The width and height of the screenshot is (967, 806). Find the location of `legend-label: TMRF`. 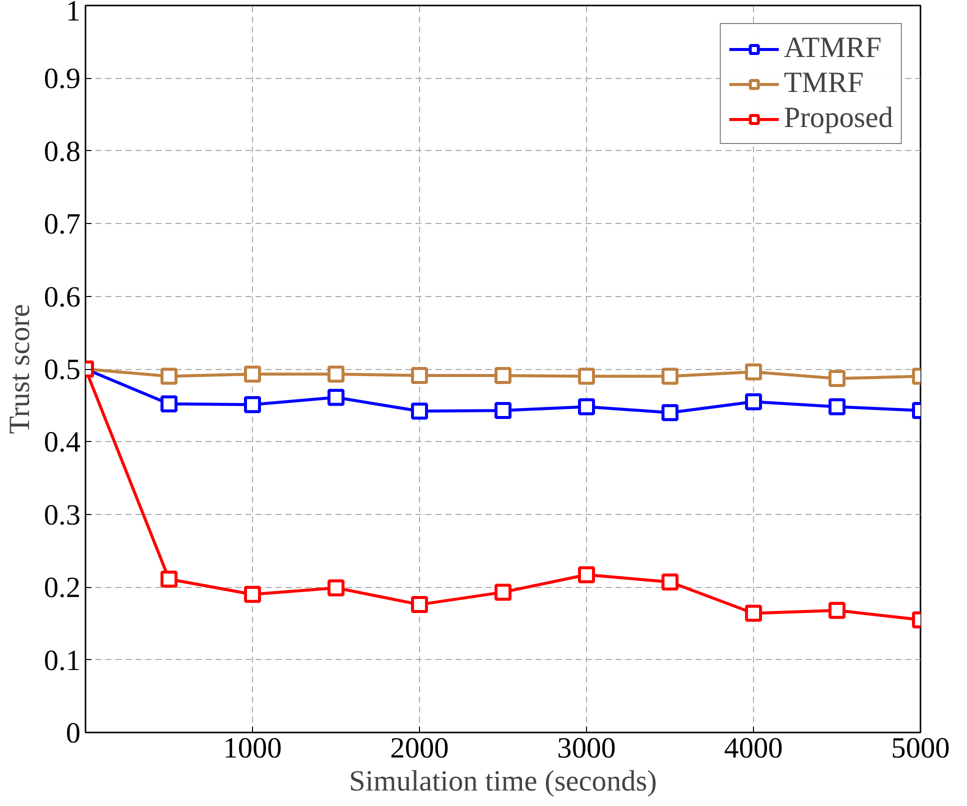

legend-label: TMRF is located at coordinates (824, 83).